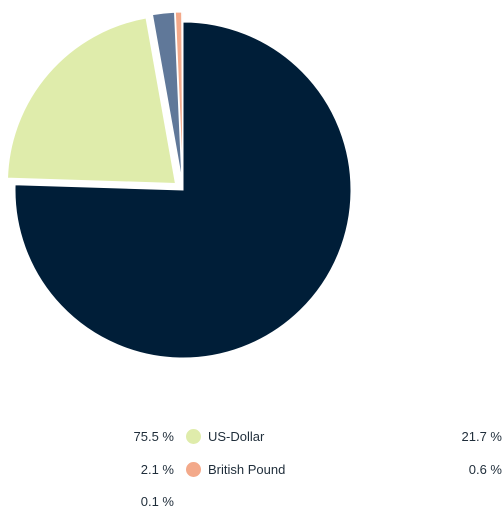  What do you see at coordinates (247, 469) in the screenshot?
I see `legend-label-british-pound: British Pound` at bounding box center [247, 469].